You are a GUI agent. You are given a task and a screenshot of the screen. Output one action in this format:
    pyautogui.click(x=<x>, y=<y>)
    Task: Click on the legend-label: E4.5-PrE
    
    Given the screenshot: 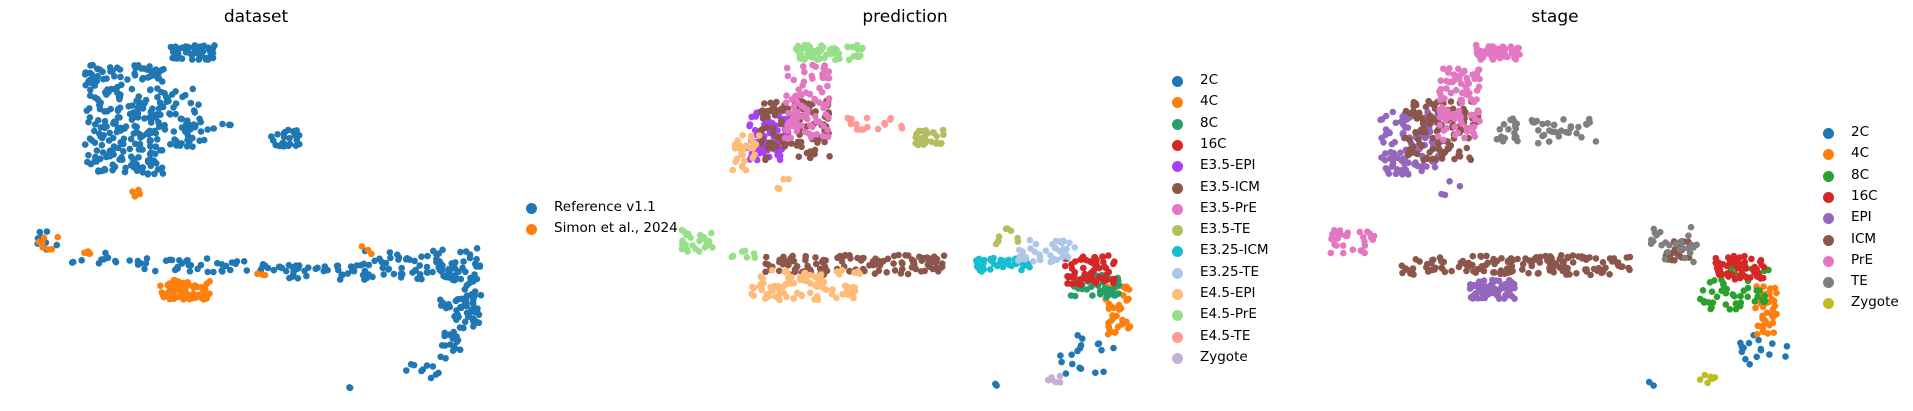 What is the action you would take?
    pyautogui.click(x=1228, y=314)
    